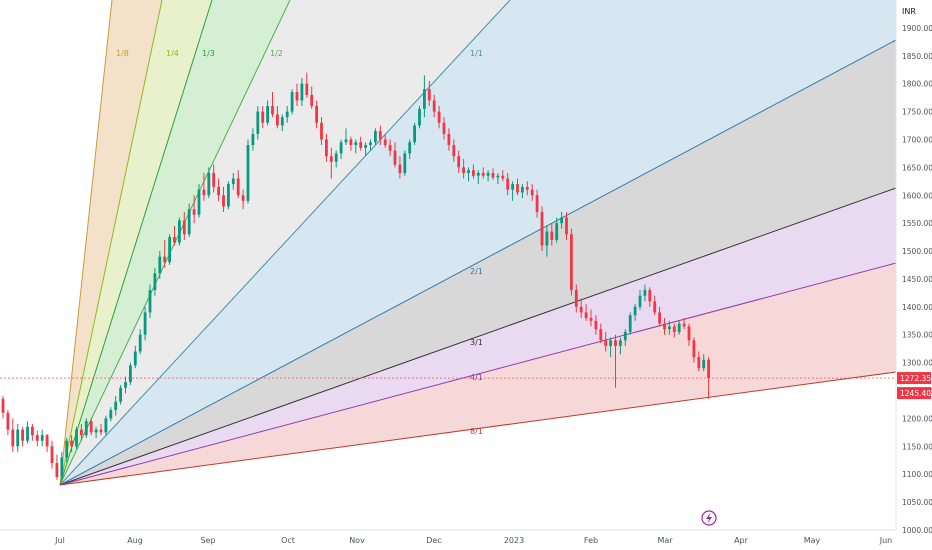  What do you see at coordinates (909, 11) in the screenshot?
I see `currency-label: INR` at bounding box center [909, 11].